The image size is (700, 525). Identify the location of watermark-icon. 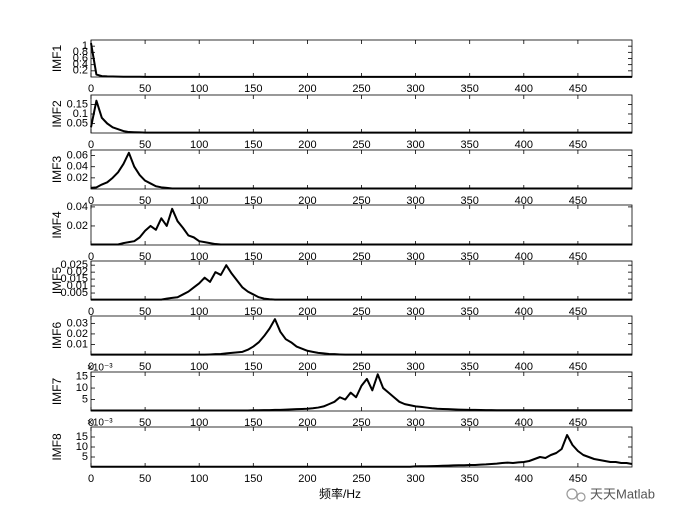
(576, 495).